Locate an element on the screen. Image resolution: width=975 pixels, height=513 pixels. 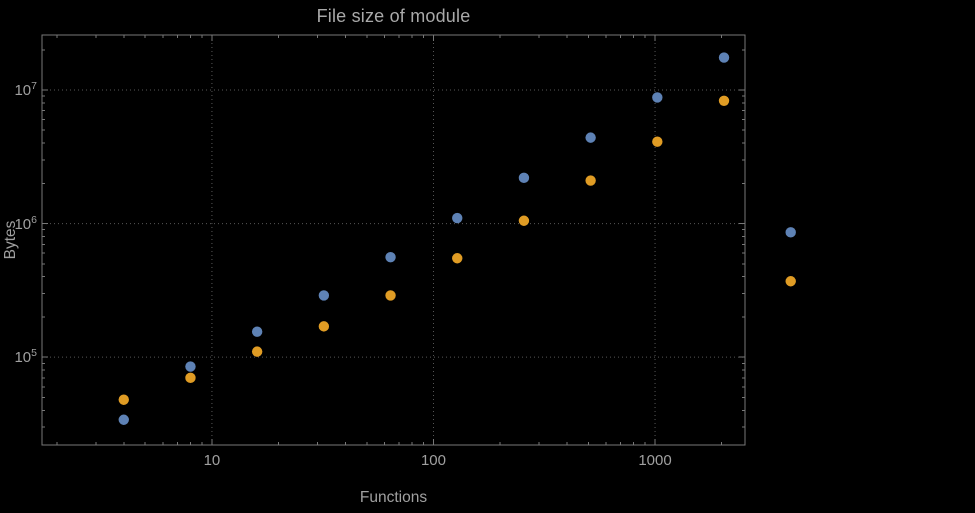
x-tick-label: 100 is located at coordinates (433, 460).